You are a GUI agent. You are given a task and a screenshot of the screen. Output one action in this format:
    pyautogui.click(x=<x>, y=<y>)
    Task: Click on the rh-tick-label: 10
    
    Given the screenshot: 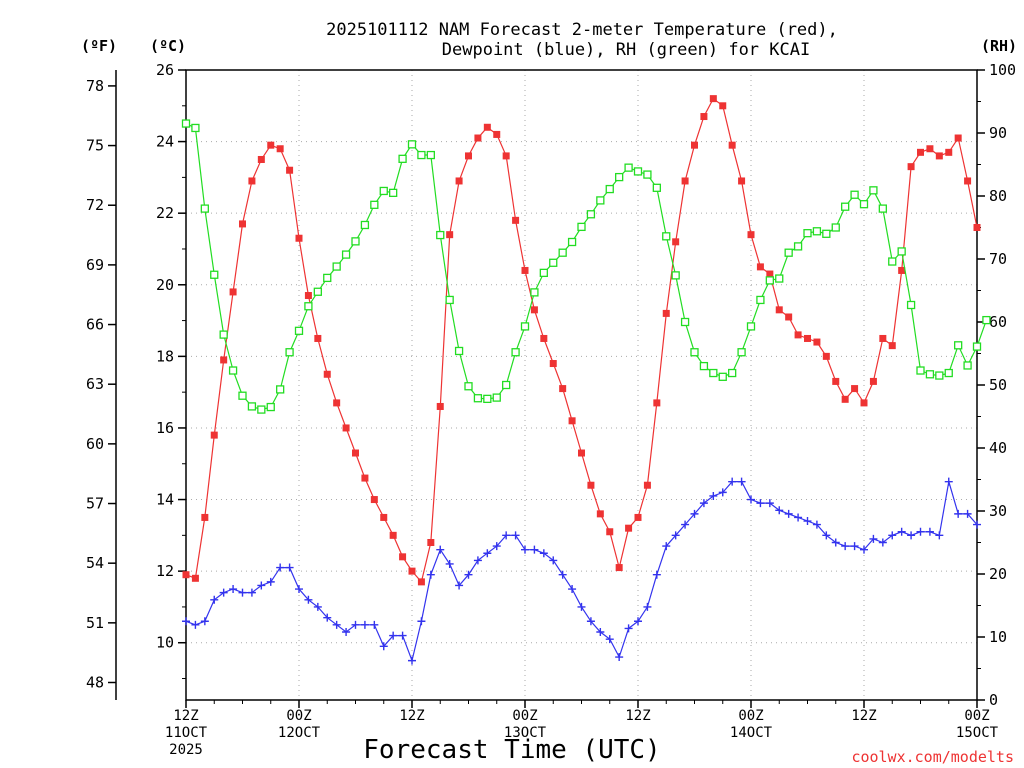 What is the action you would take?
    pyautogui.click(x=998, y=637)
    